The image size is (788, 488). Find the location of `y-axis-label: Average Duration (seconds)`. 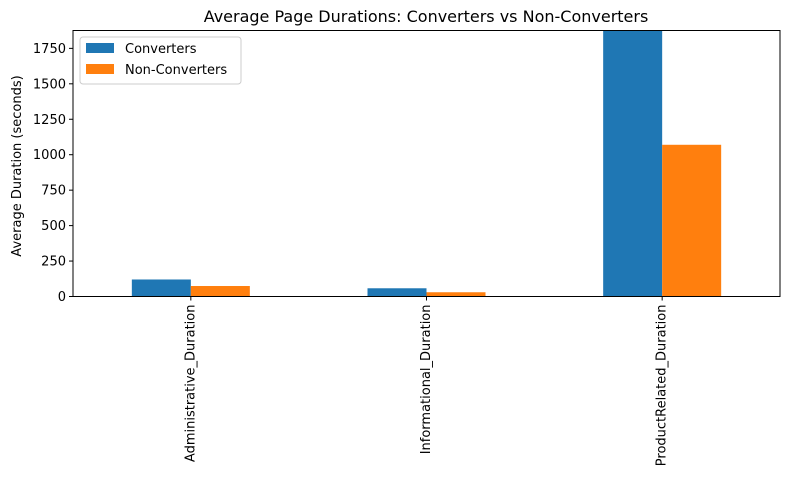

y-axis-label: Average Duration (seconds) is located at coordinates (17, 165).